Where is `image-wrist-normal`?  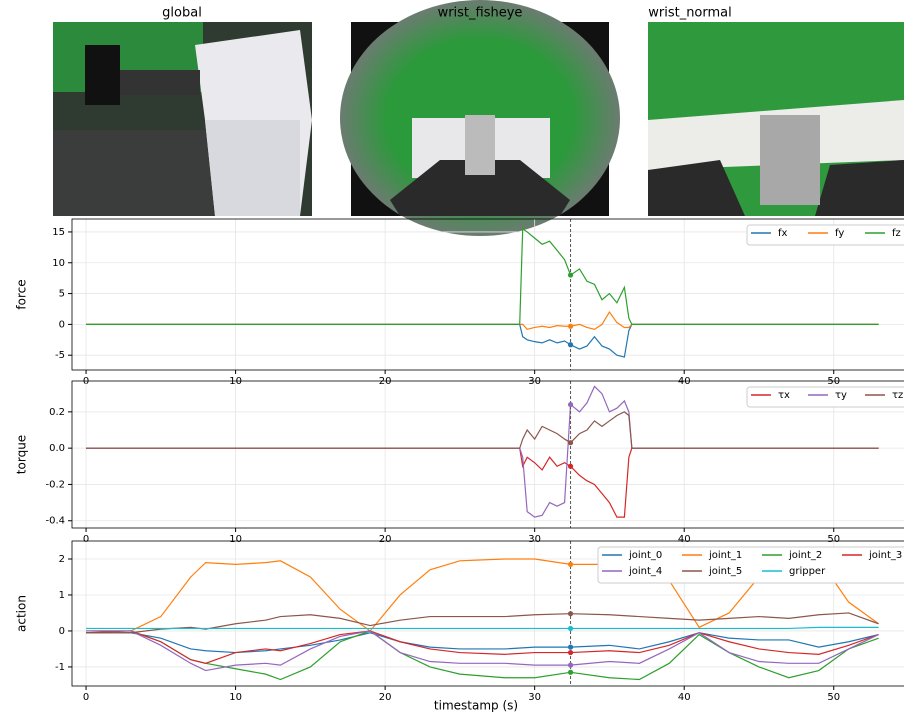 image-wrist-normal is located at coordinates (776, 119).